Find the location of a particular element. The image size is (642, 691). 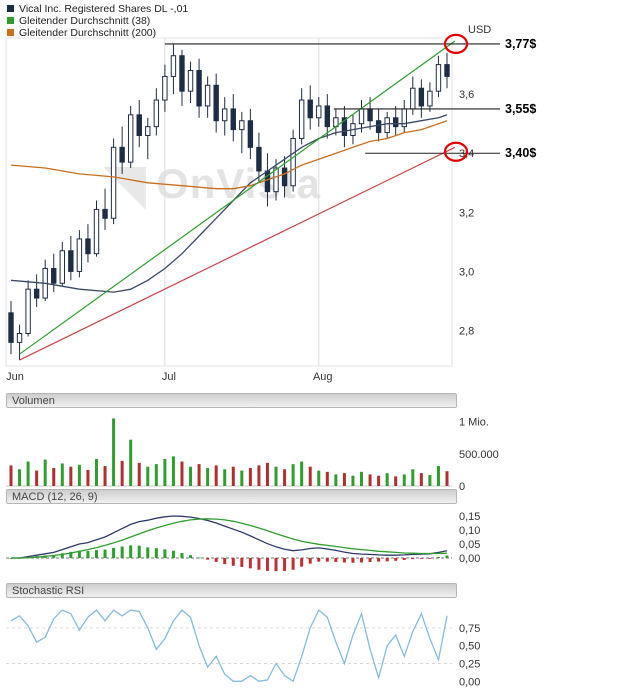

y-tick-label: 3,2 is located at coordinates (466, 213).